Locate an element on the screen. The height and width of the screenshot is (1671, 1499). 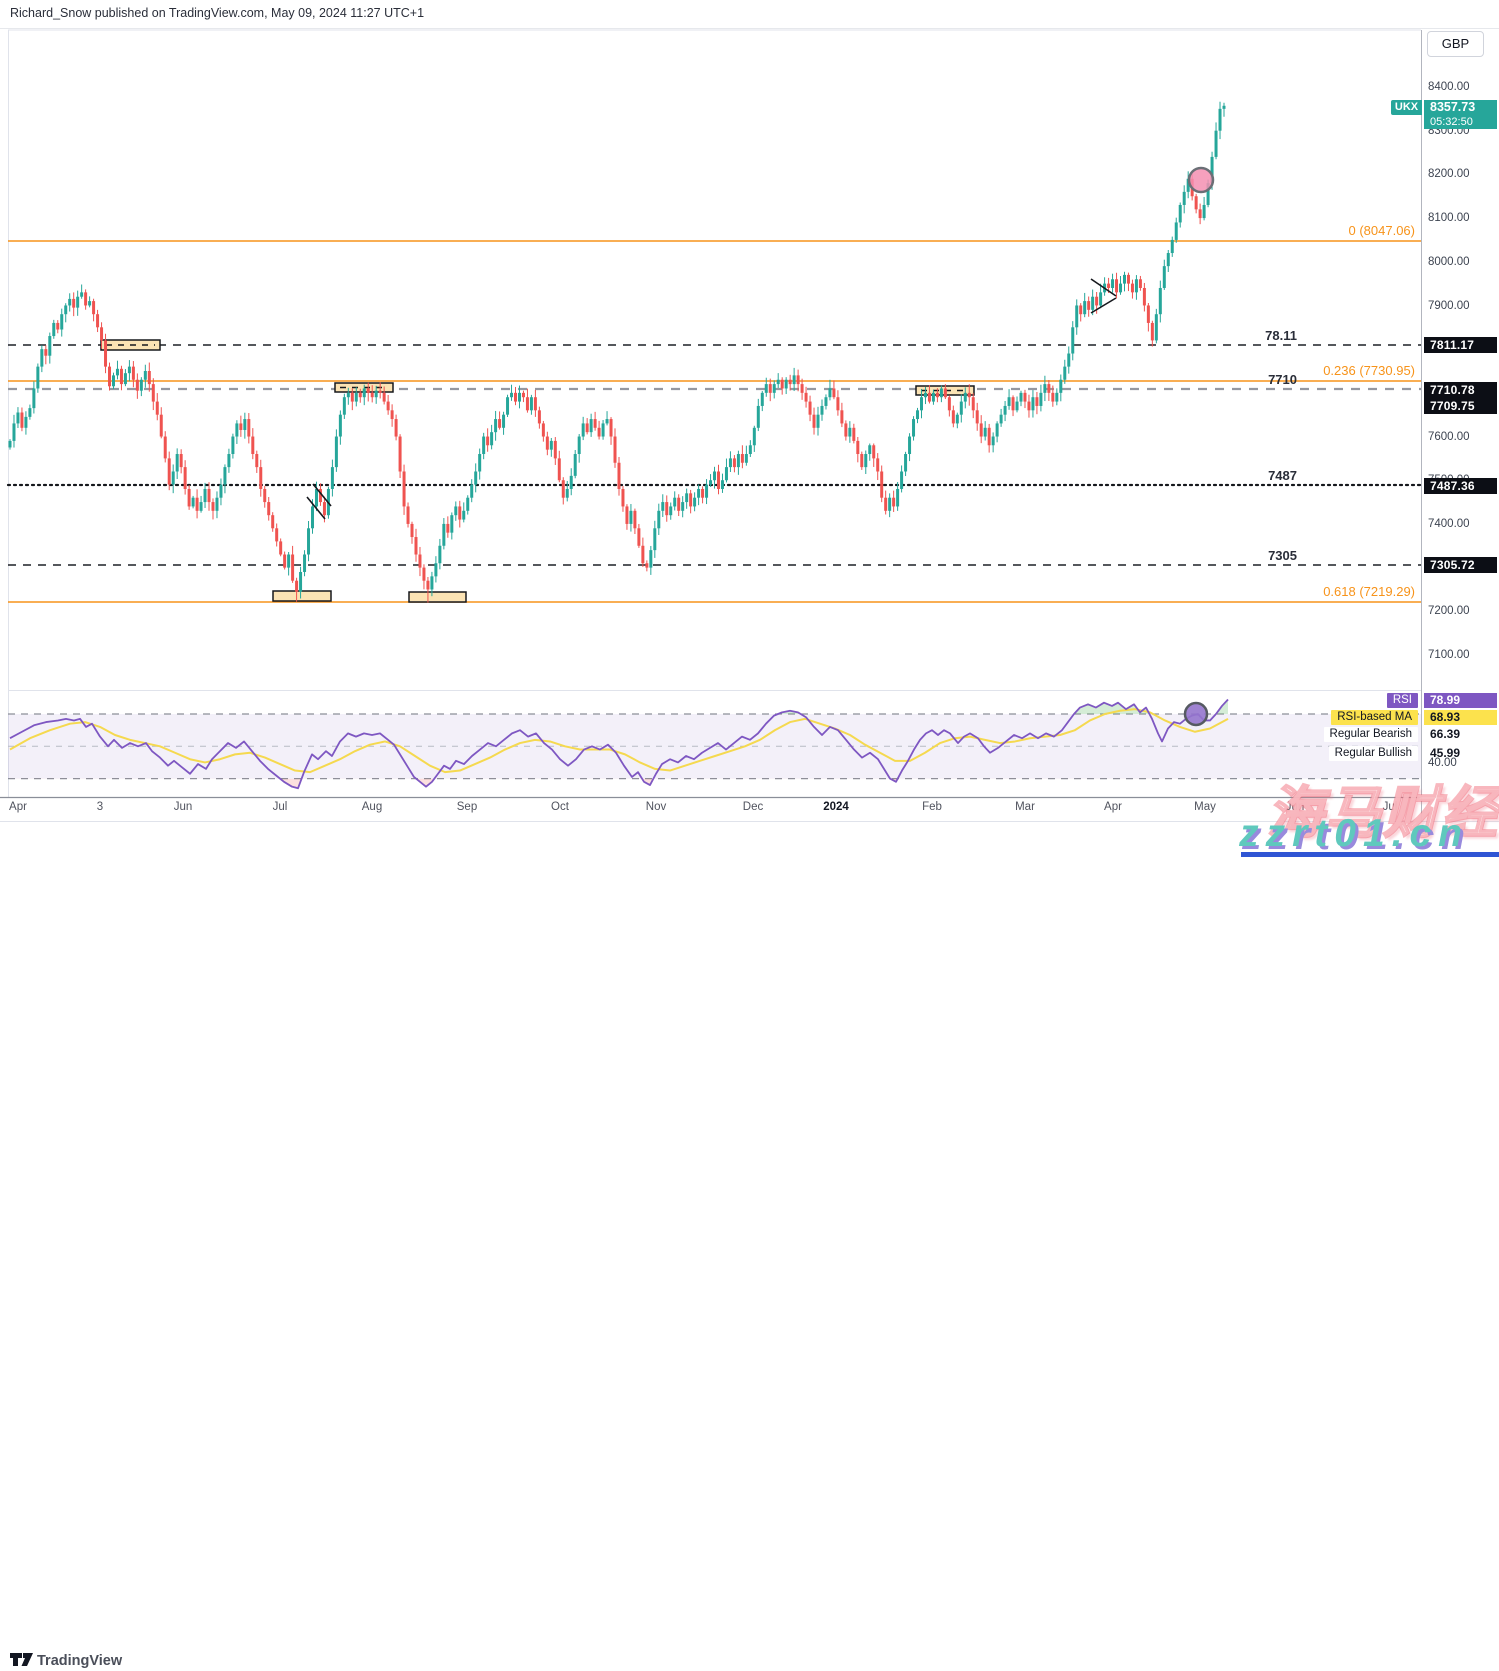
time-axis-label: May is located at coordinates (1205, 807).